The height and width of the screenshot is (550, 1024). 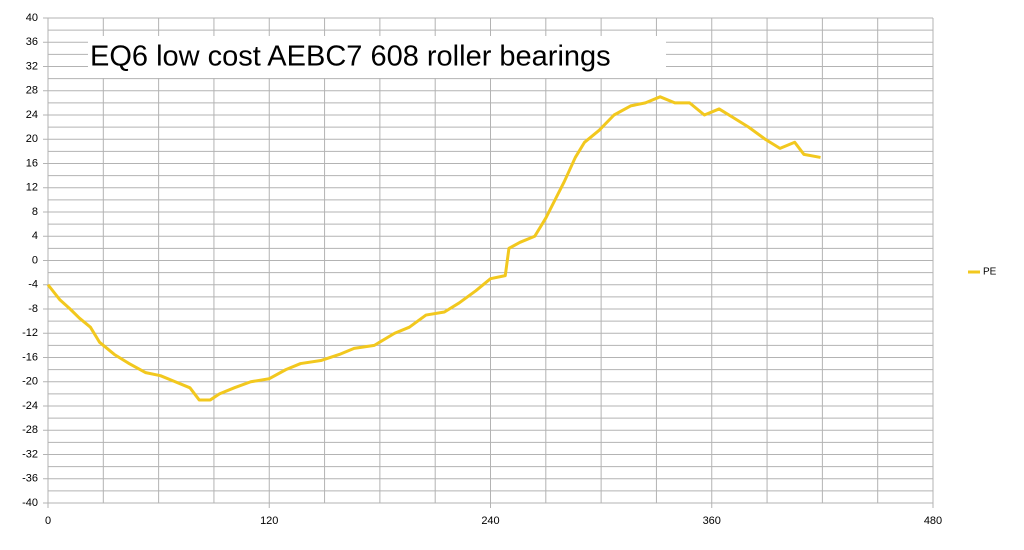 I want to click on y-tick-label: 32, so click(x=32, y=66).